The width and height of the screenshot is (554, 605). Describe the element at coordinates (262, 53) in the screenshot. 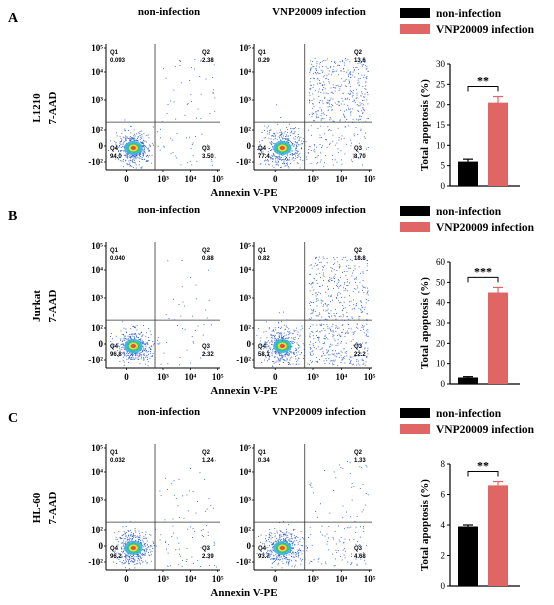

I see `gate-name-q1: Q1` at that location.